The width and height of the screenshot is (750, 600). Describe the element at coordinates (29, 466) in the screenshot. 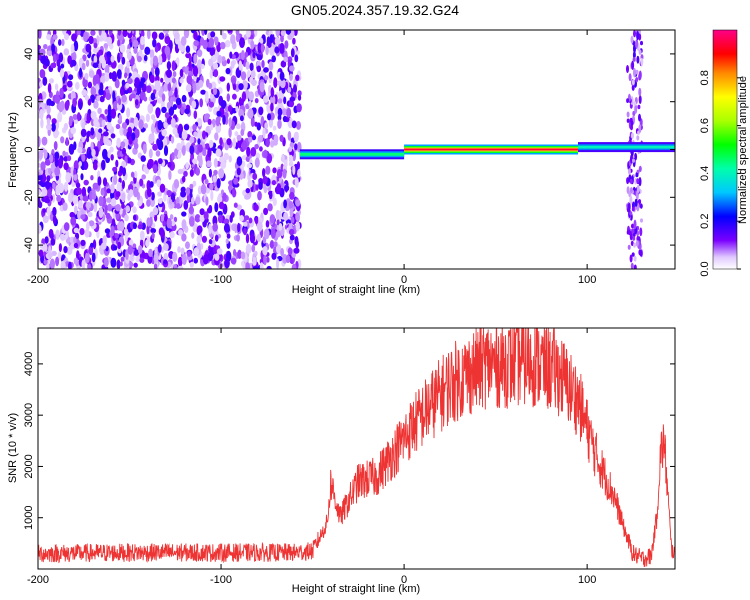

I see `y-tick-label: 2000` at that location.